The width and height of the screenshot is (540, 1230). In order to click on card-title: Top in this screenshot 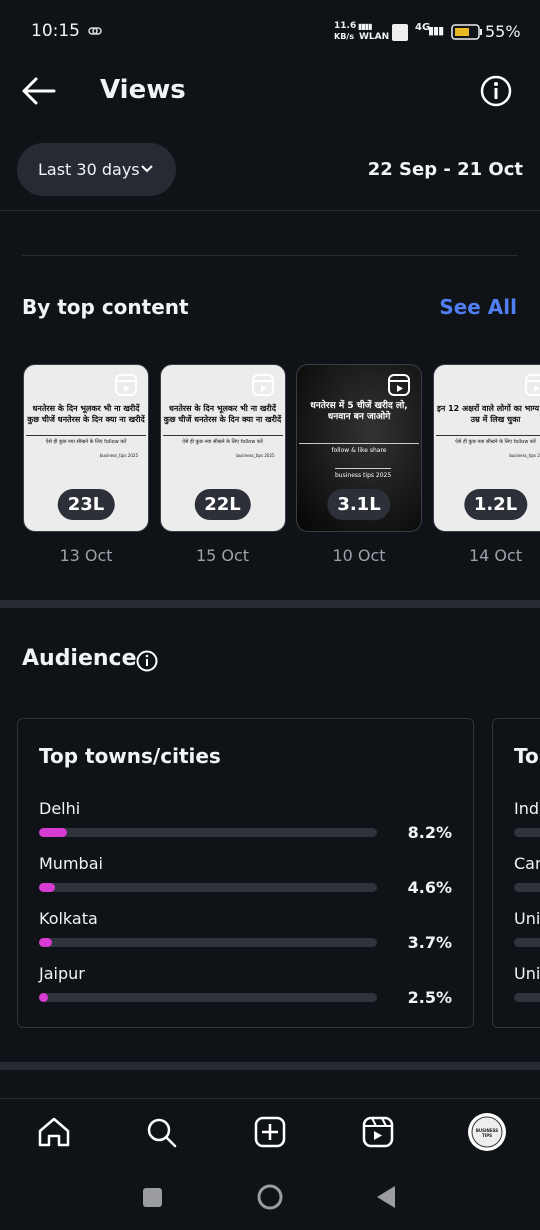, I will do `click(527, 756)`.